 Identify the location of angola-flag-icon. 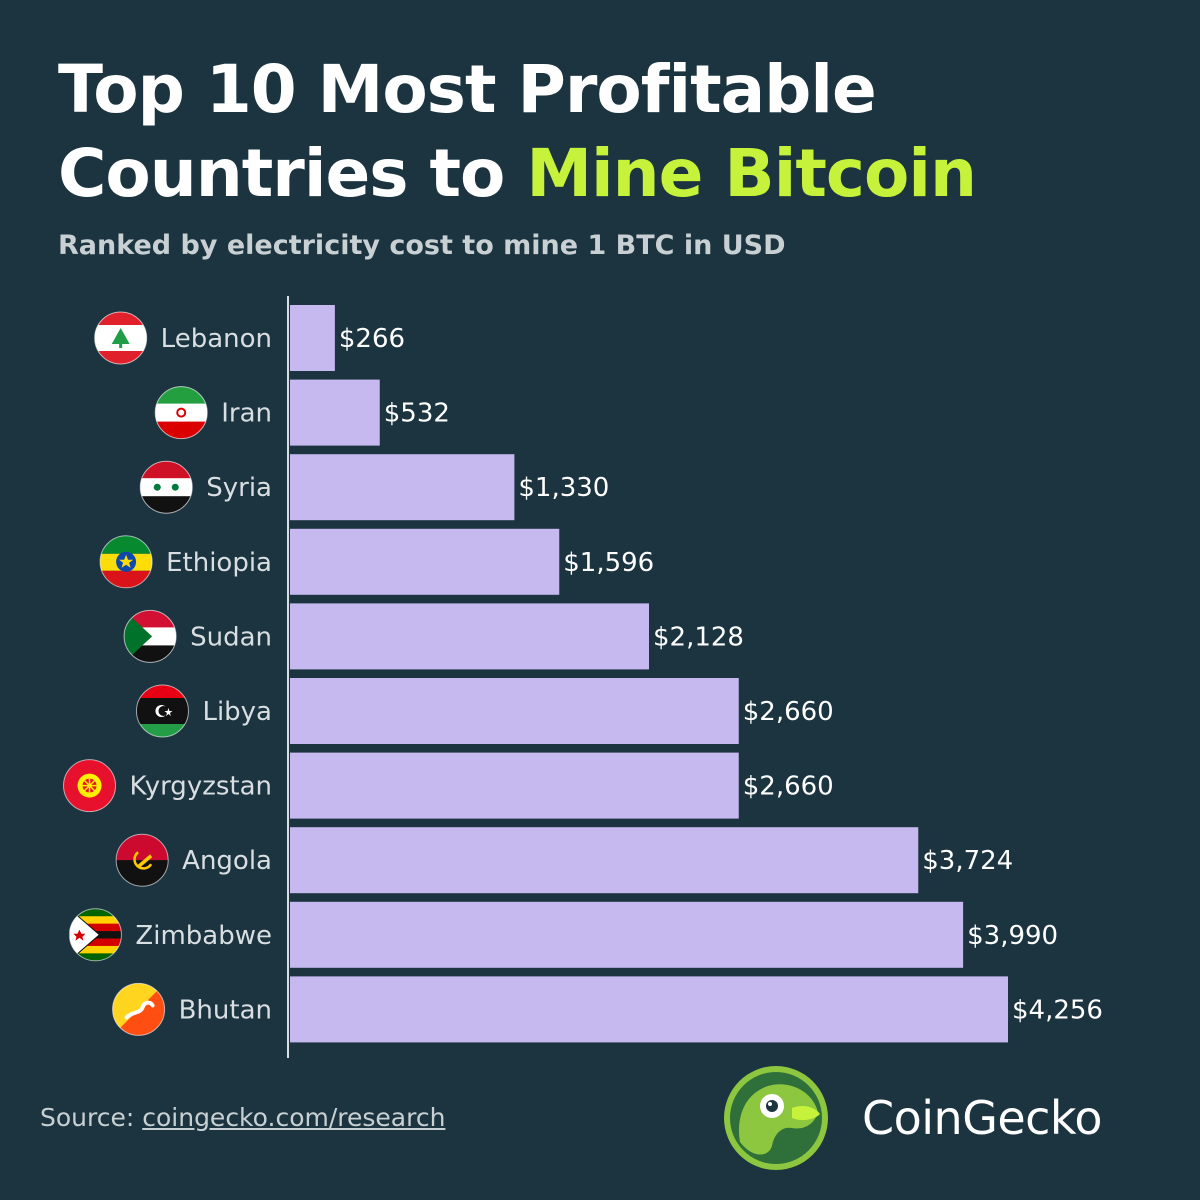
(142, 860).